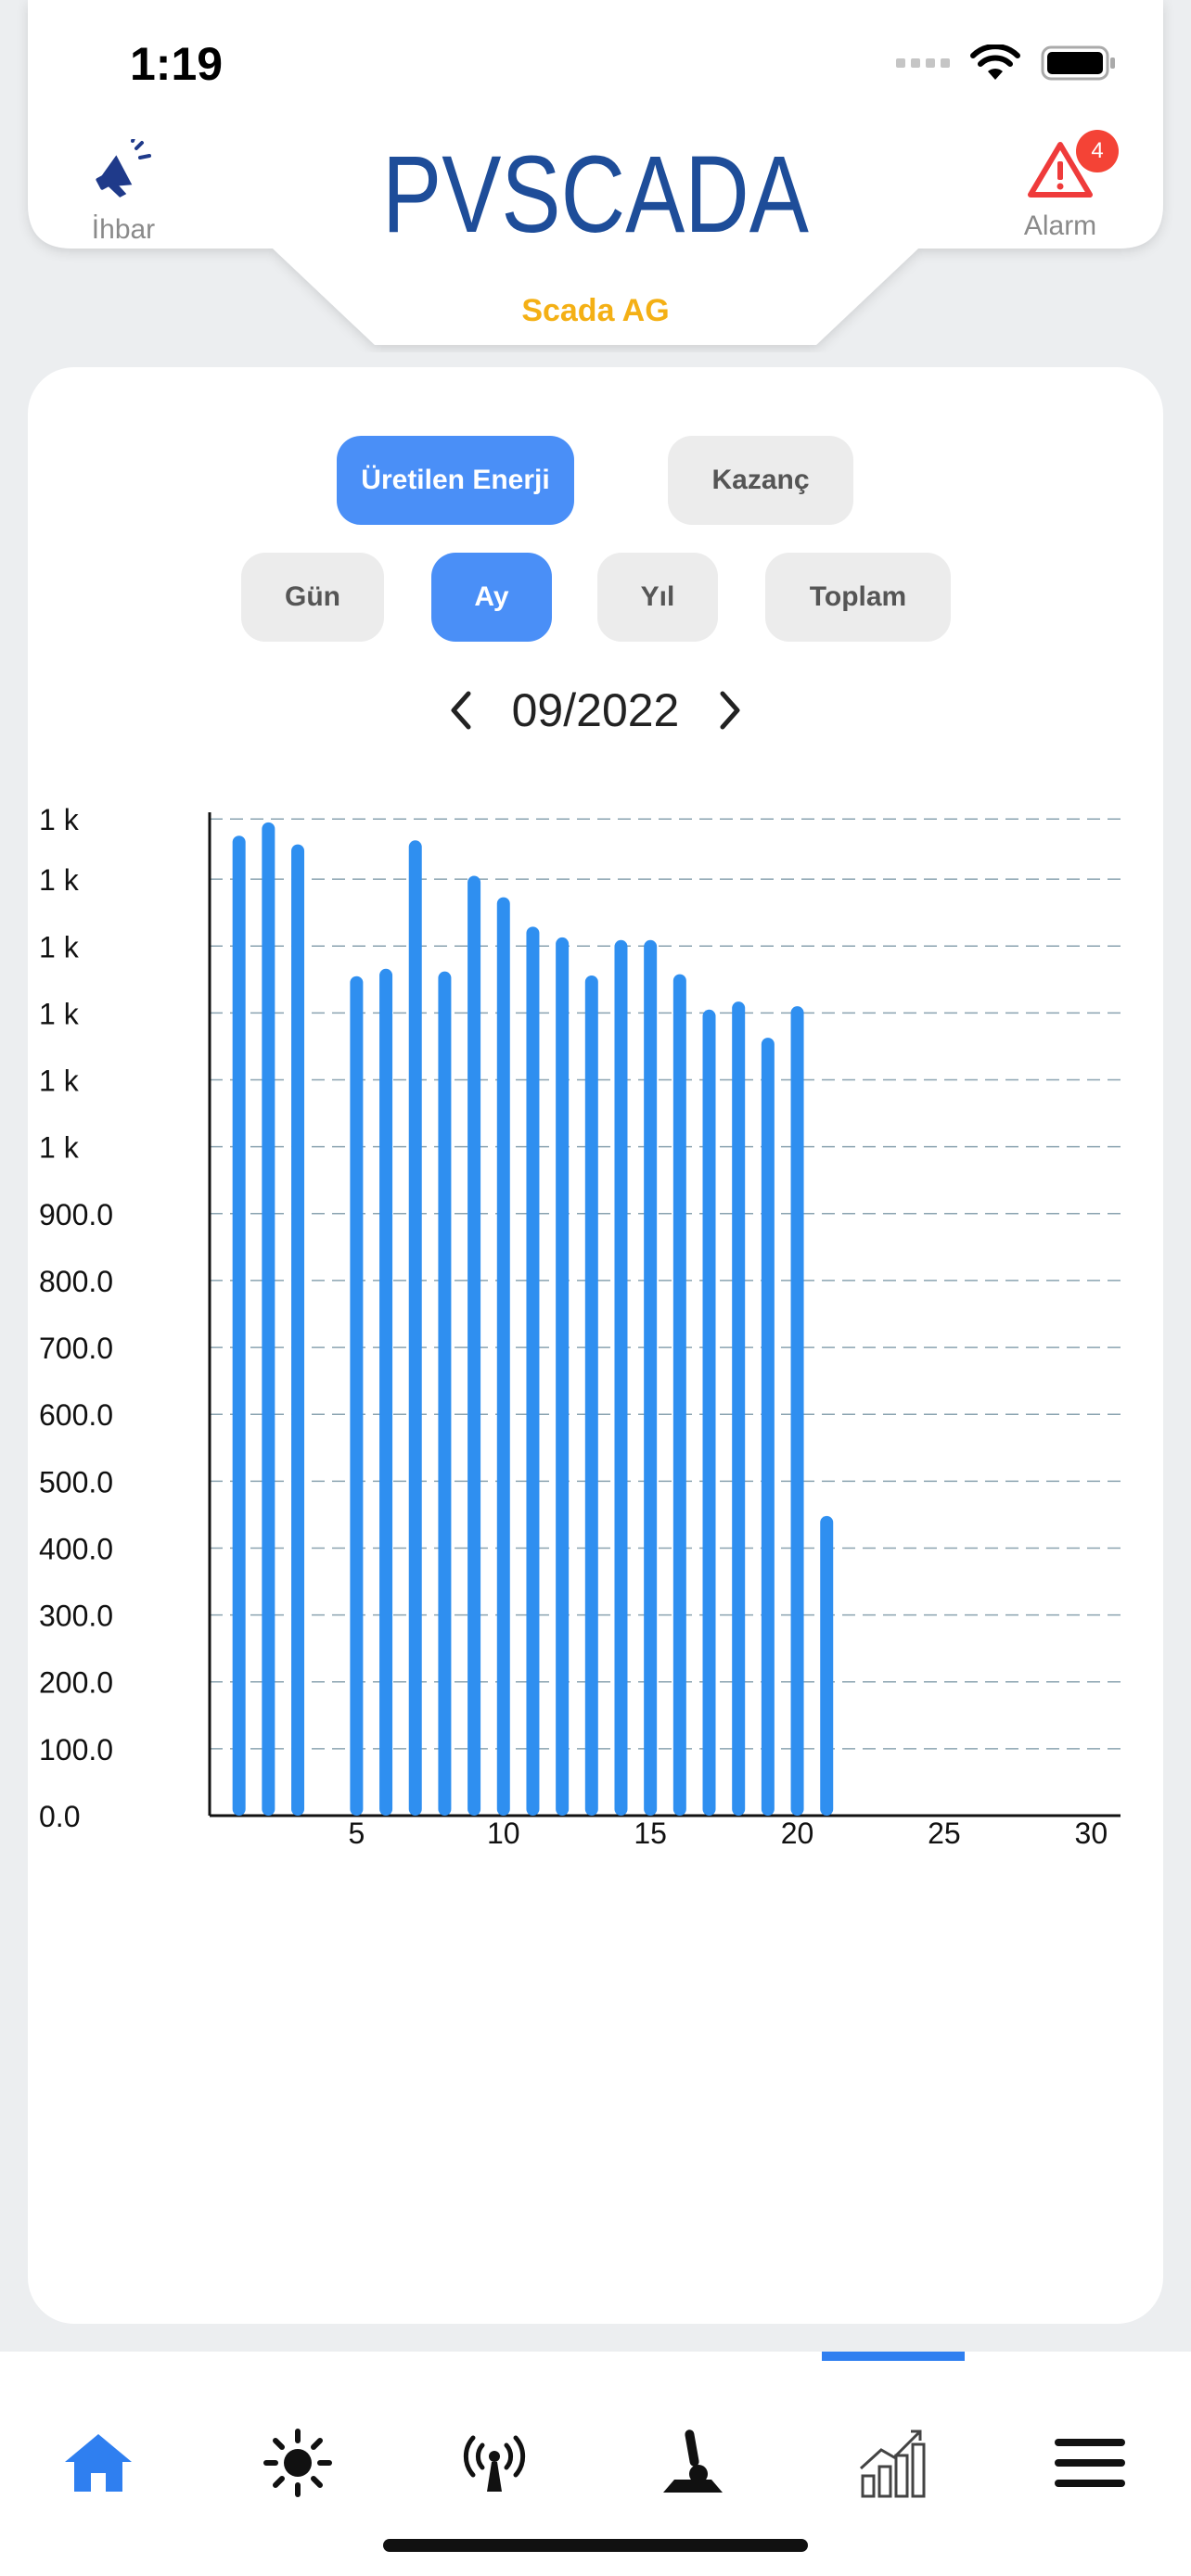  I want to click on ihbar-label: İhbar, so click(123, 229).